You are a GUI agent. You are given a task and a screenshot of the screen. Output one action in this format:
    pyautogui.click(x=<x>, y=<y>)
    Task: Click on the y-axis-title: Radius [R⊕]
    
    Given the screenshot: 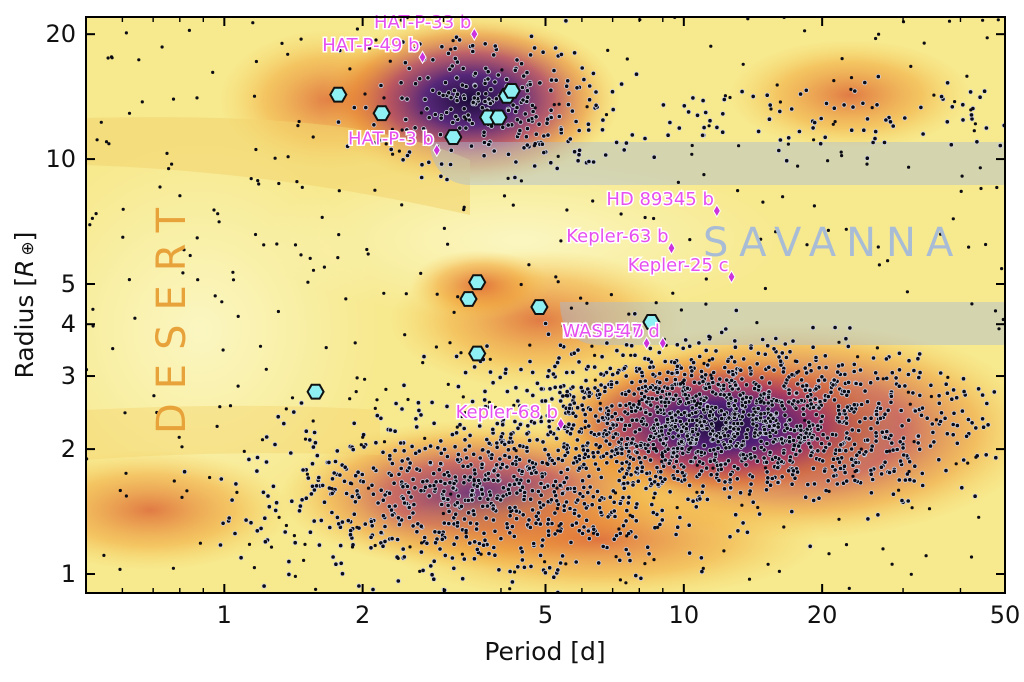 What is the action you would take?
    pyautogui.click(x=24, y=305)
    